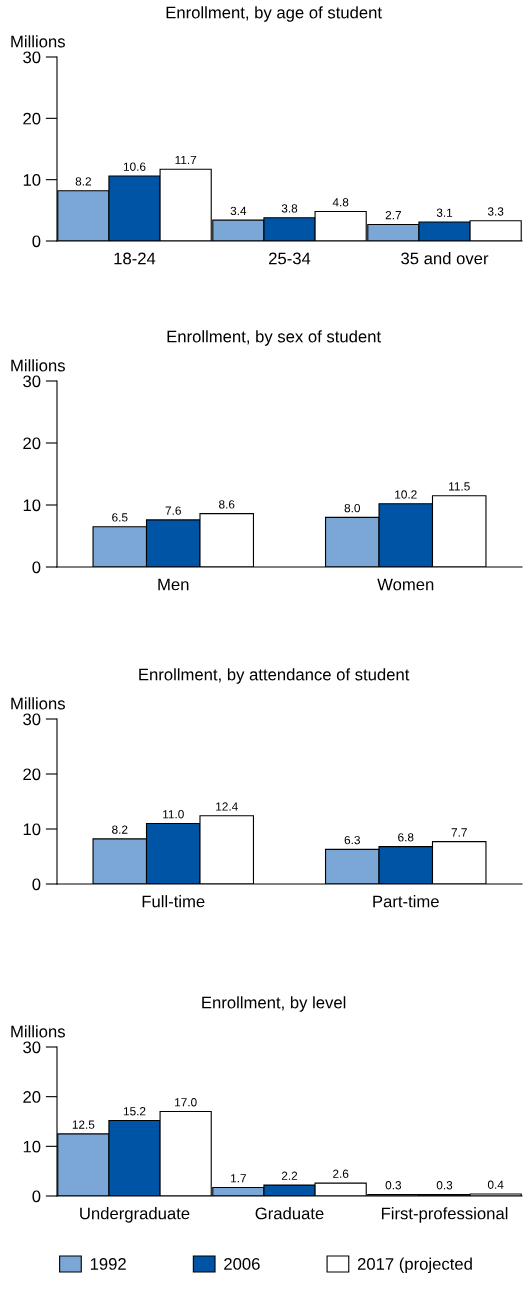  What do you see at coordinates (444, 212) in the screenshot?
I see `data-label: 3.1` at bounding box center [444, 212].